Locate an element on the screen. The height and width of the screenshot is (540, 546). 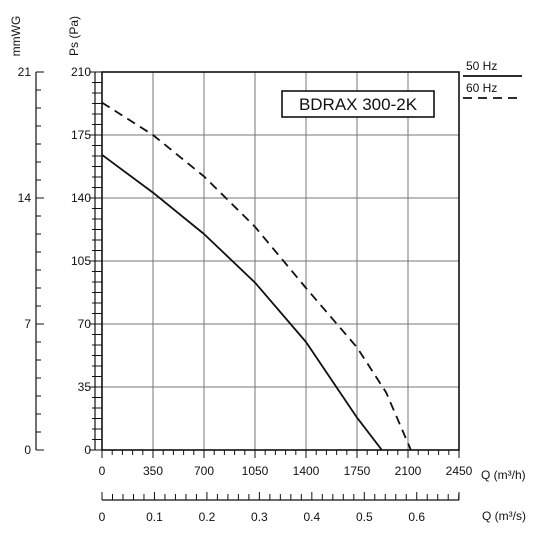
ps-tick-label: 35 is located at coordinates (85, 387).